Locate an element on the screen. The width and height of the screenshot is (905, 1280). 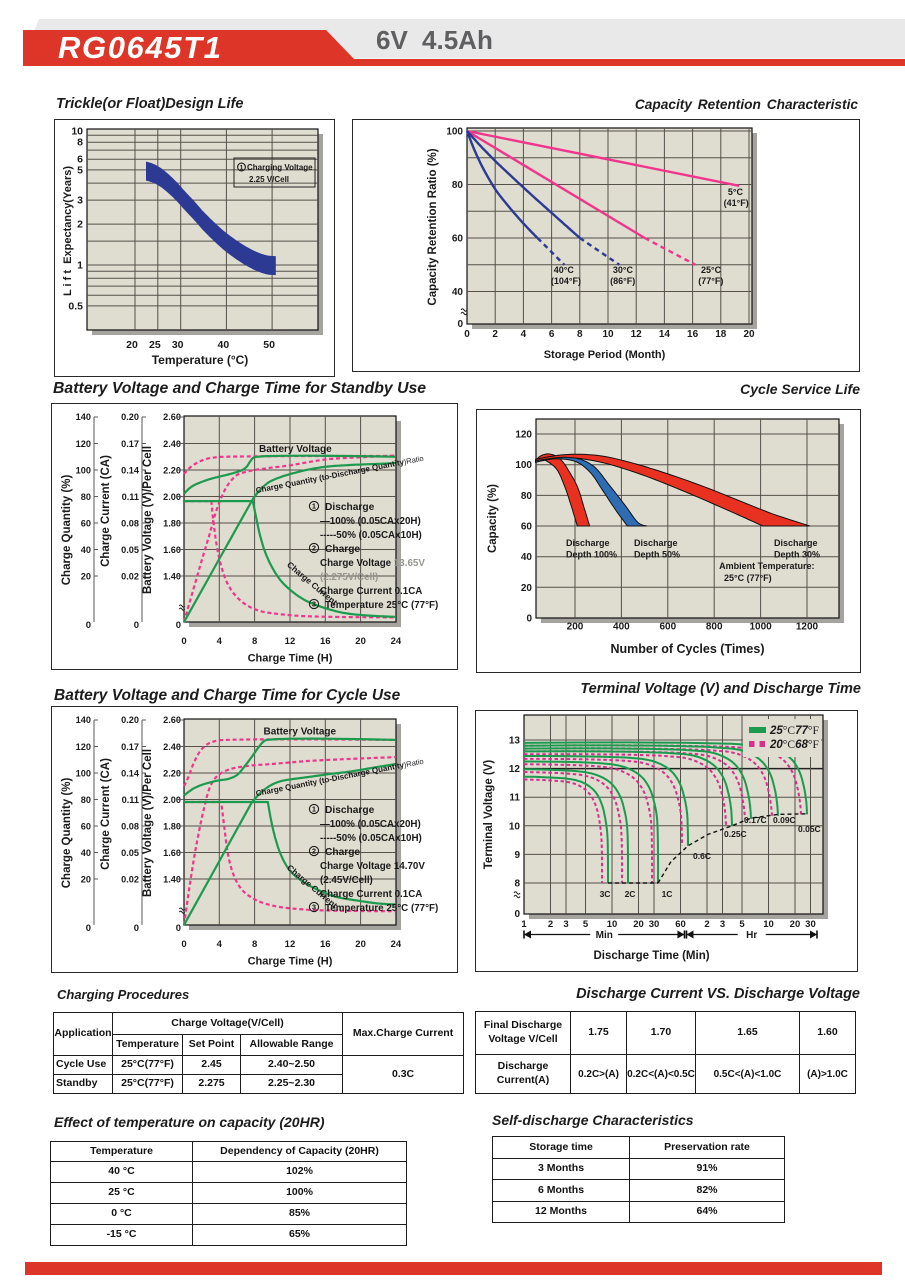
svg-text: 0.5 is located at coordinates (75, 306).